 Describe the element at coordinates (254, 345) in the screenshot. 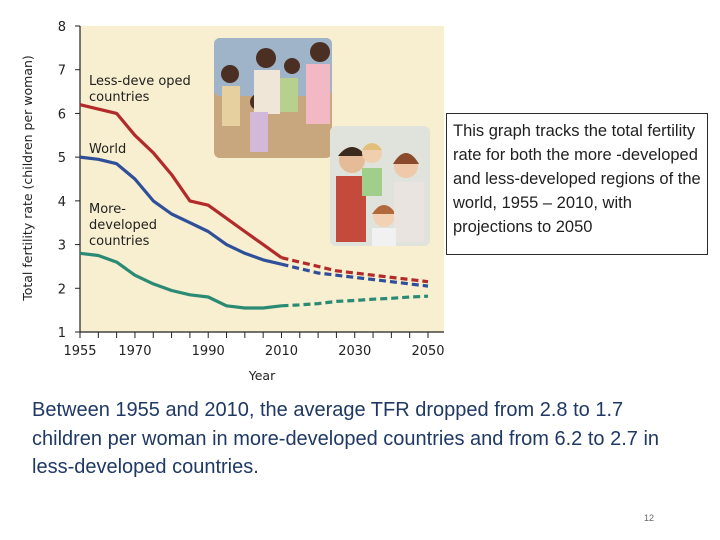

I see `x-axis-ticks: 1955 1970 1990 2010 2030 2050` at that location.